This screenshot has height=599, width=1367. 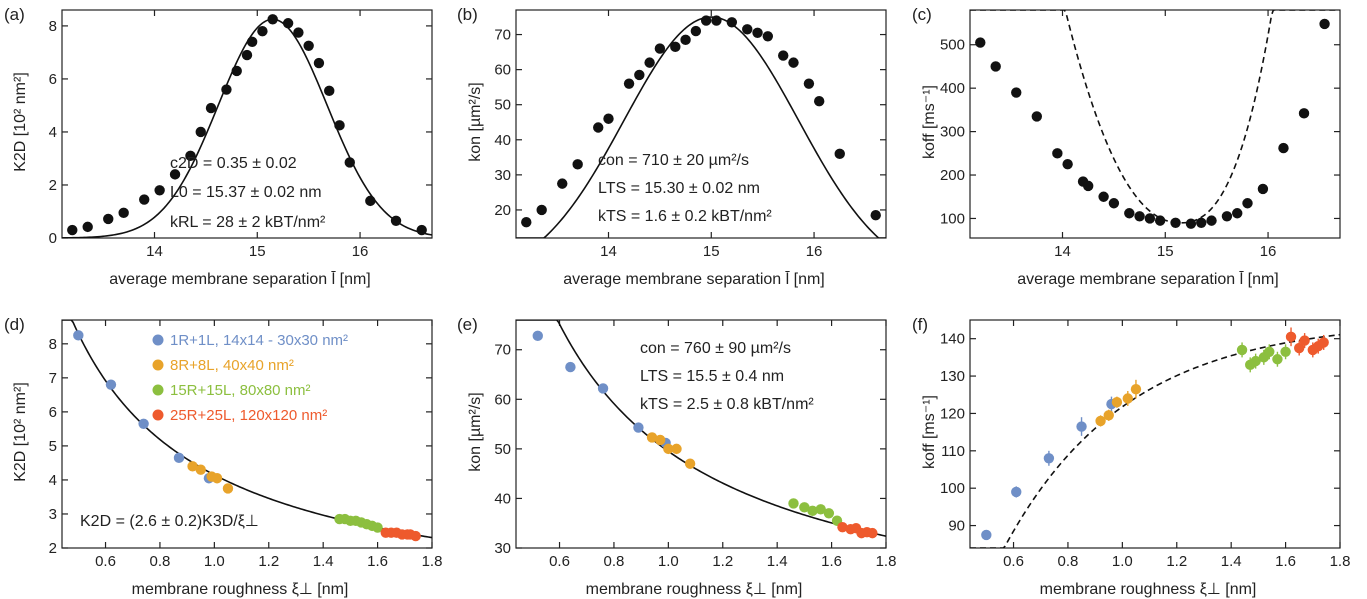 What do you see at coordinates (929, 432) in the screenshot?
I see `y-axis-label: koff [ms⁻¹]` at bounding box center [929, 432].